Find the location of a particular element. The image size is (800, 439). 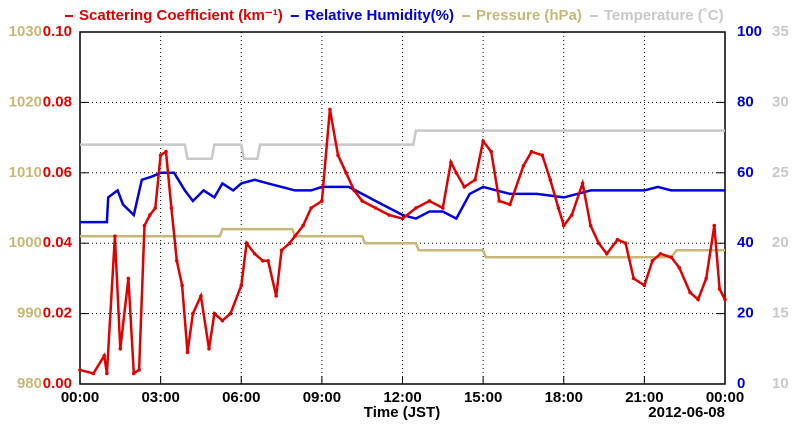

x-tick-label: 18:00 is located at coordinates (564, 397).